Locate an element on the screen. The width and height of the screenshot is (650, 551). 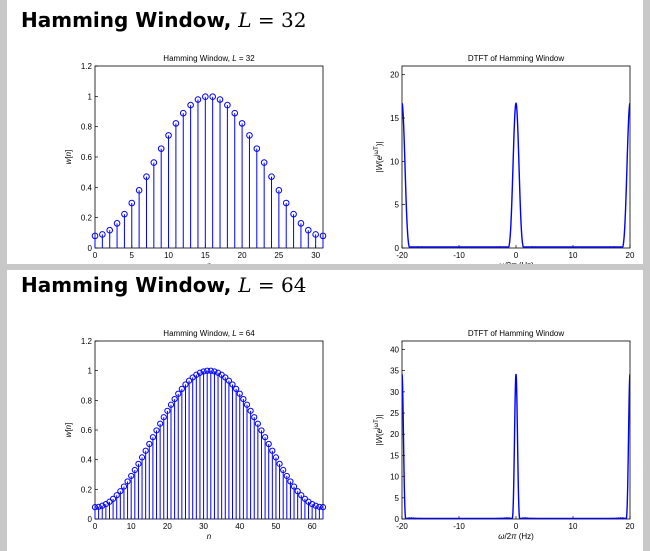
y-tick-label: 25 is located at coordinates (394, 413).